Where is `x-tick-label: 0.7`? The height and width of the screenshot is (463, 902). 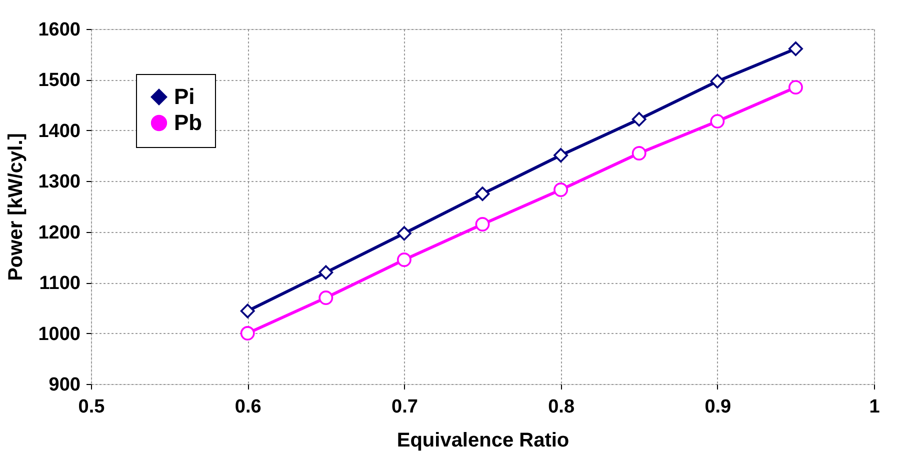
x-tick-label: 0.7 is located at coordinates (404, 407).